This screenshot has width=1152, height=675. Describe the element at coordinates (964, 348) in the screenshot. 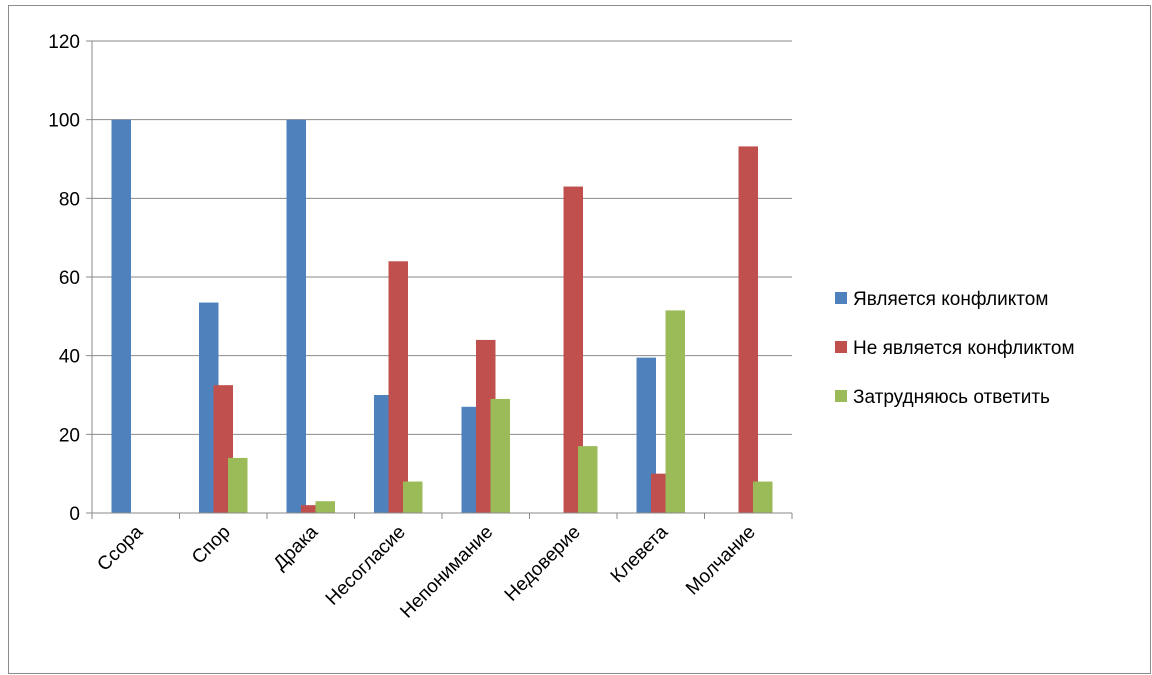

I see `legend-label: Не является конфликтом` at that location.